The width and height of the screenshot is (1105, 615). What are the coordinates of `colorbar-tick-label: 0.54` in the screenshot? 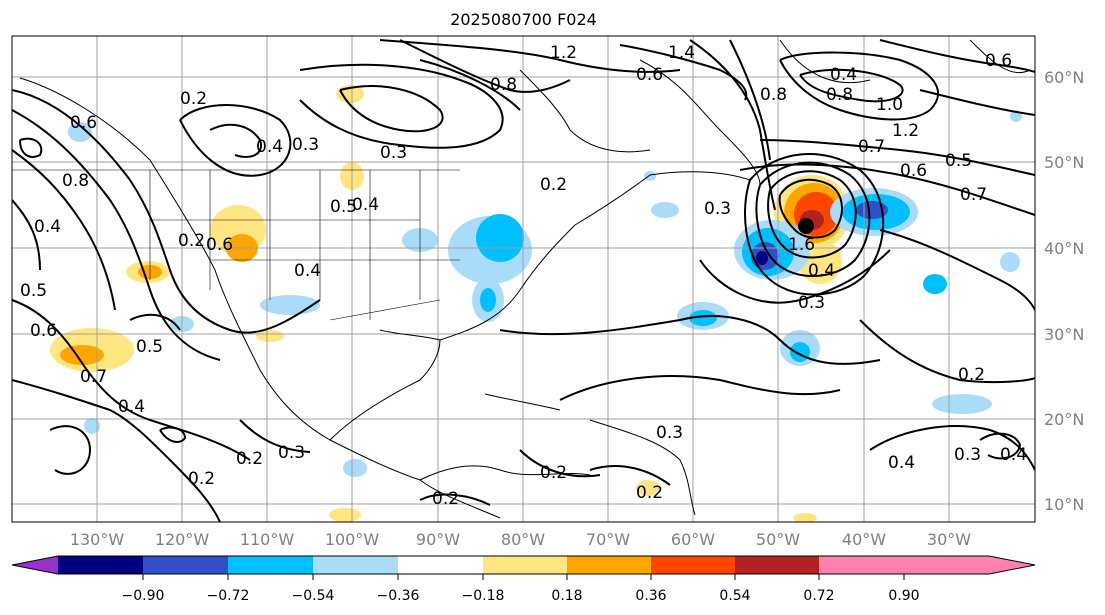 It's located at (734, 596).